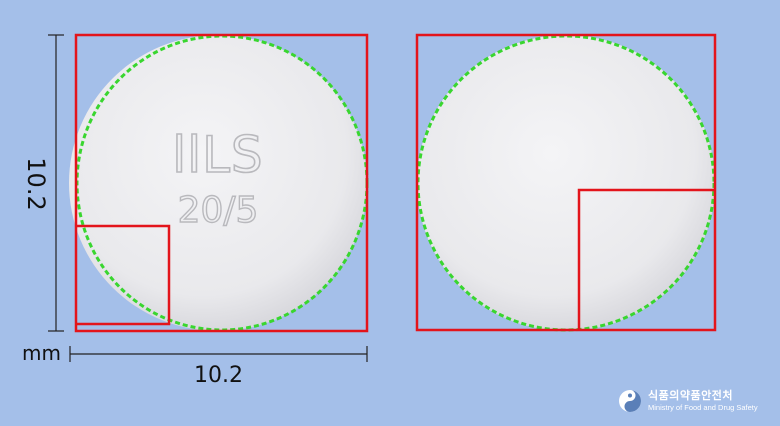  What do you see at coordinates (218, 375) in the screenshot?
I see `width-dimension-label: 10.2` at bounding box center [218, 375].